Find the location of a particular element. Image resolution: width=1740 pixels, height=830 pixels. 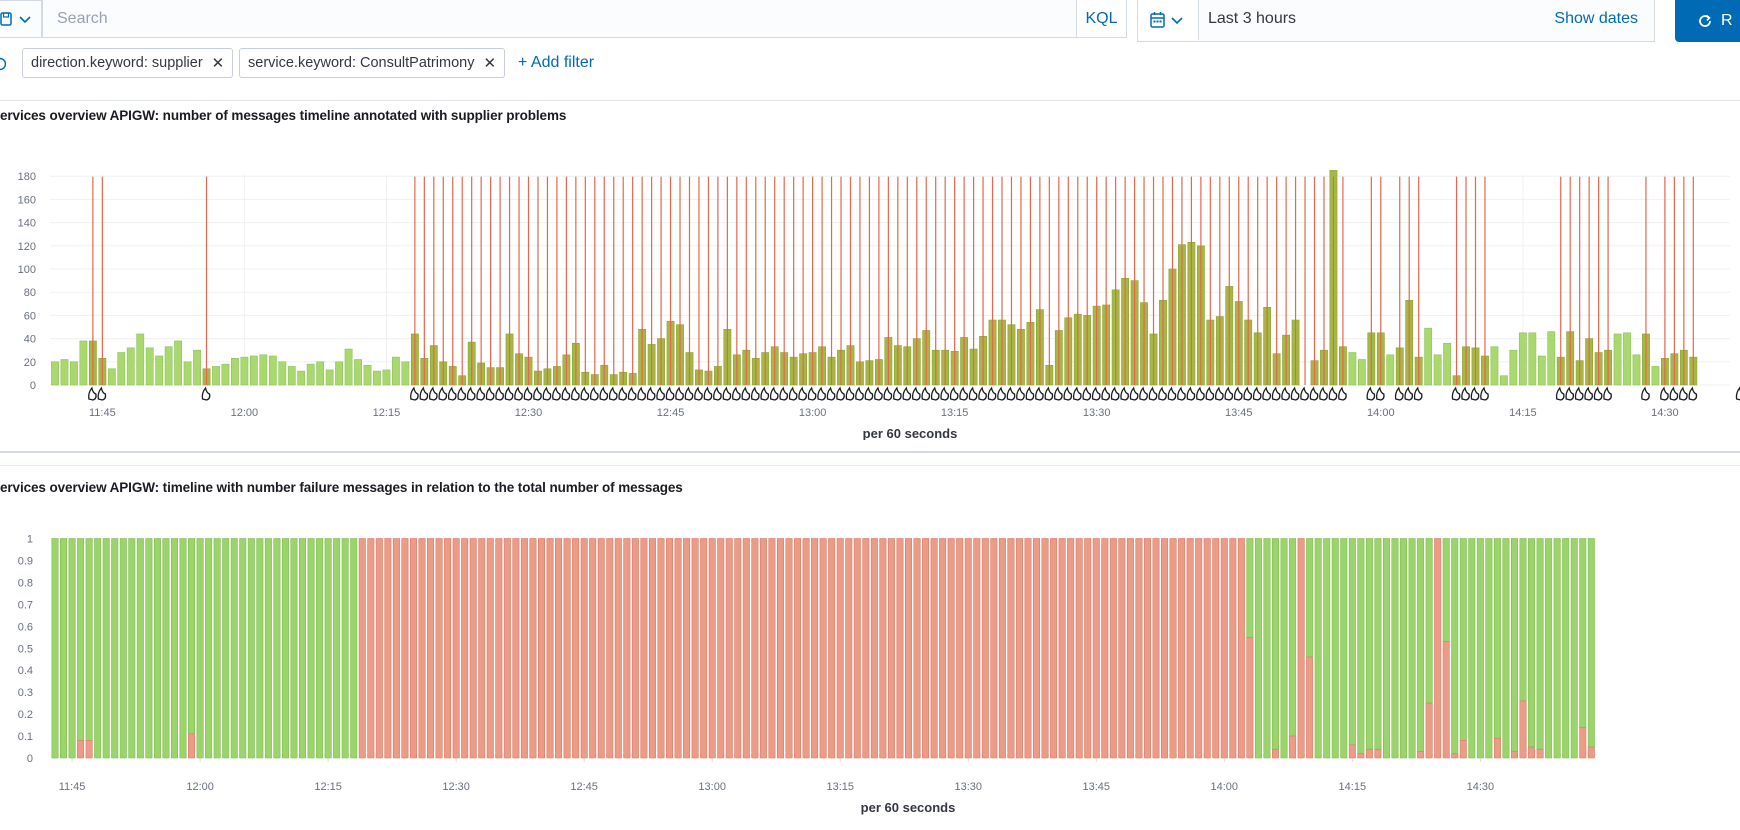

close-icon: ✕ is located at coordinates (218, 63).